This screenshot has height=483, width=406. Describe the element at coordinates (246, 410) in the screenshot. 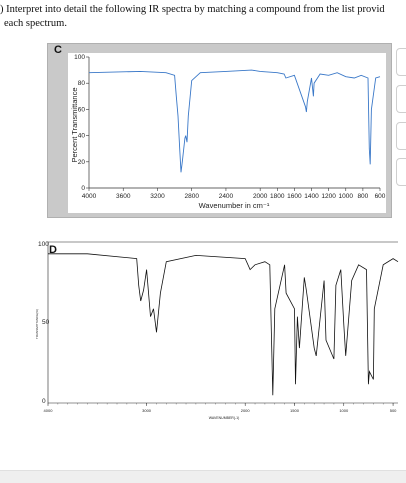

I see `spectrum-d-xtick-label: 2000` at that location.